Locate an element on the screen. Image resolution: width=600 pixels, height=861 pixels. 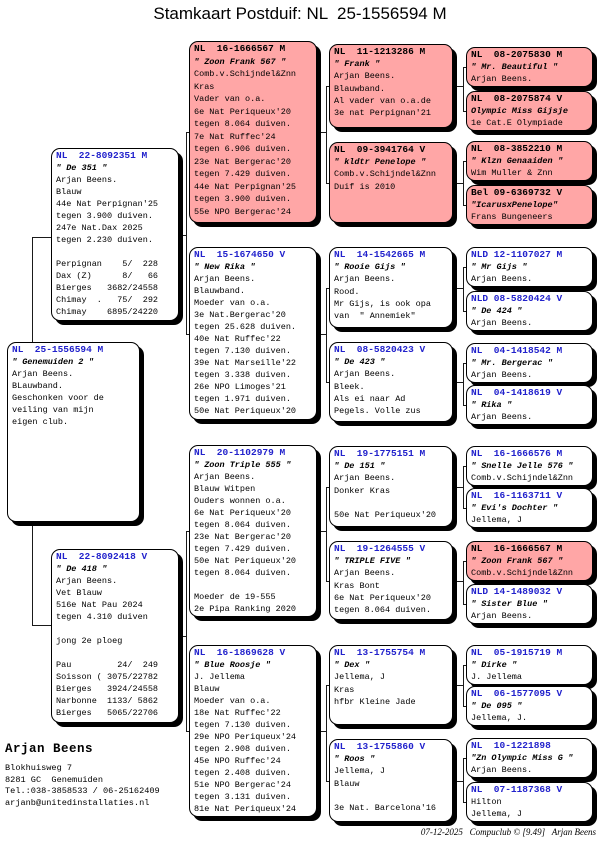
bird-info-line: Al vader van o.a.de is located at coordinates (382, 100).